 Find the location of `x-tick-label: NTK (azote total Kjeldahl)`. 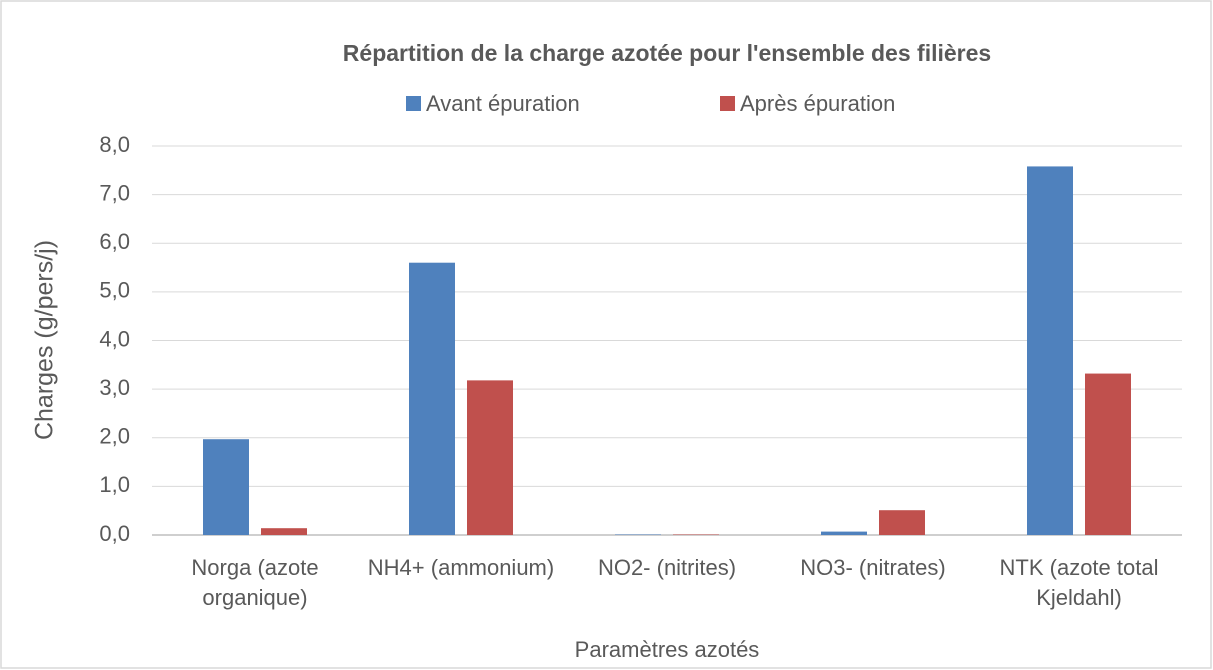

x-tick-label: NTK (azote total Kjeldahl) is located at coordinates (1079, 582).